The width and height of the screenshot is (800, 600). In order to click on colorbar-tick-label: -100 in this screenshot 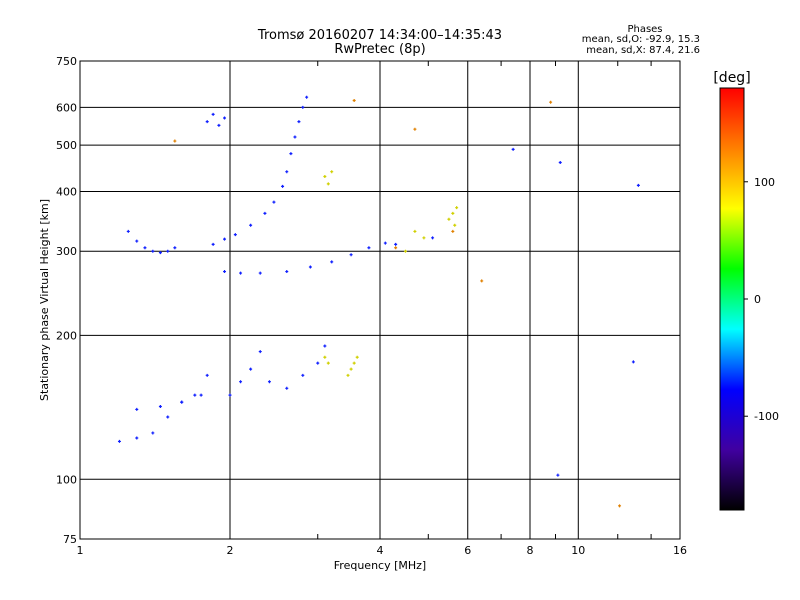, I will do `click(766, 416)`.